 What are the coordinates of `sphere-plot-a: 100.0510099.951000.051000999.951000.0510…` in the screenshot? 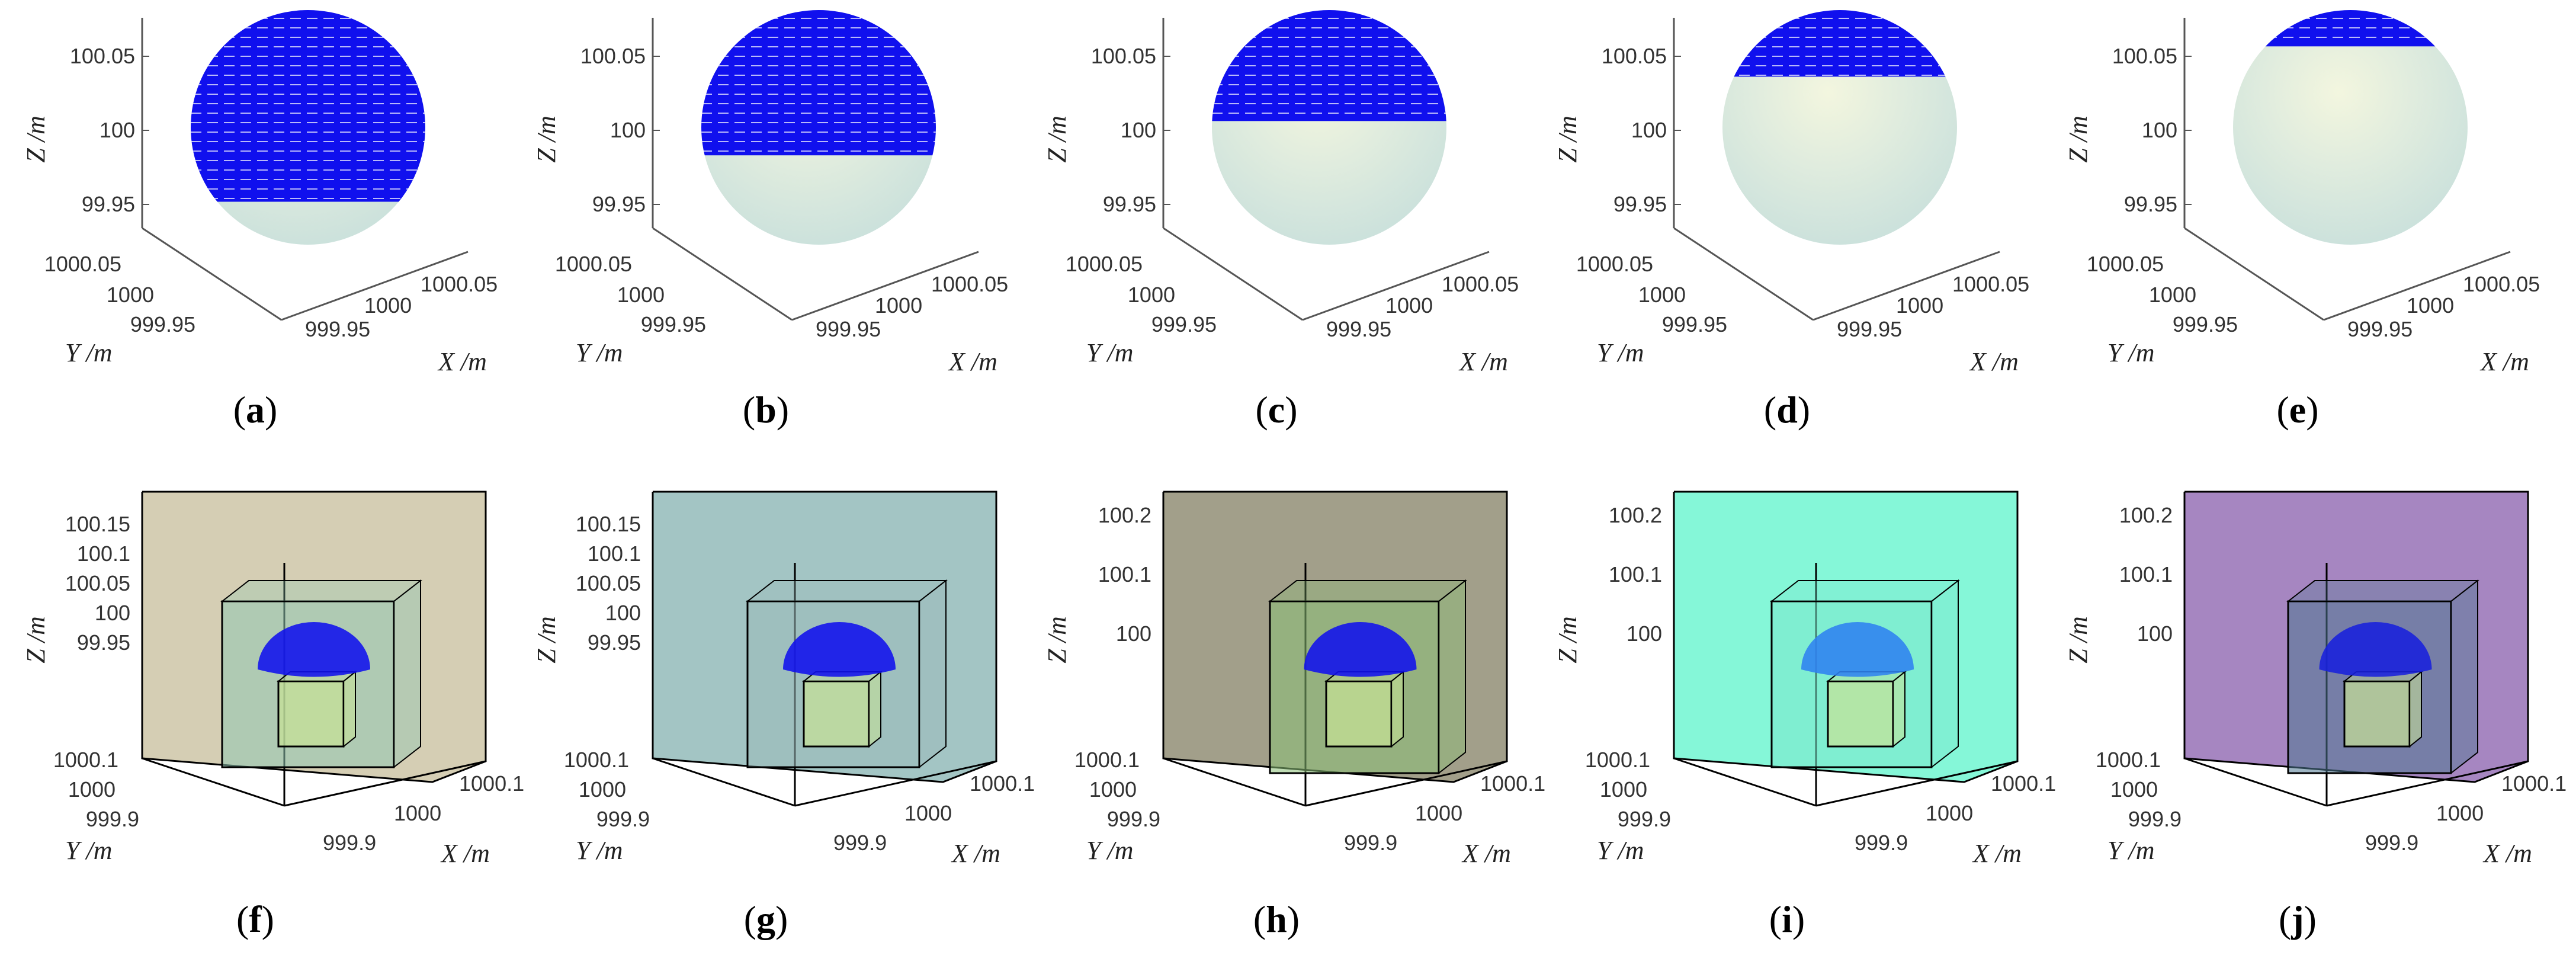 It's located at (259, 193).